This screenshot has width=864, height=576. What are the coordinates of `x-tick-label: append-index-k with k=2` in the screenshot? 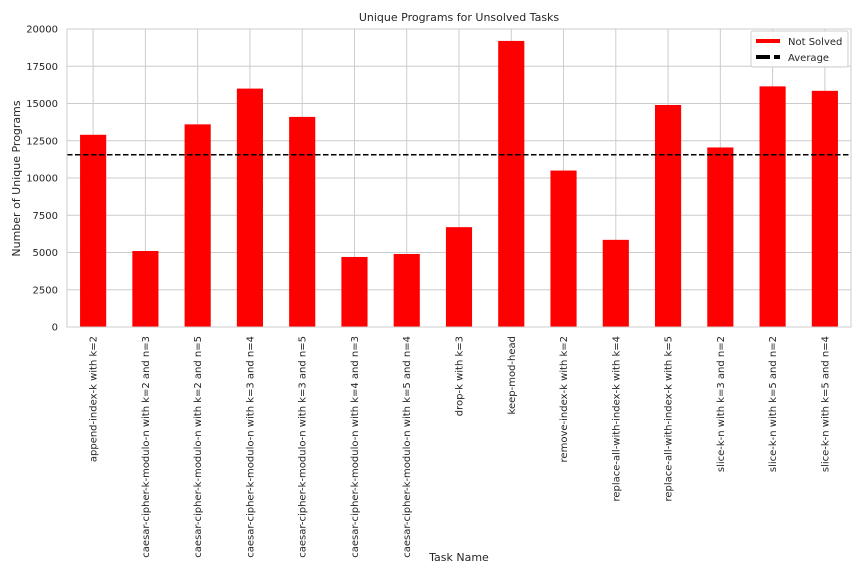 It's located at (94, 399).